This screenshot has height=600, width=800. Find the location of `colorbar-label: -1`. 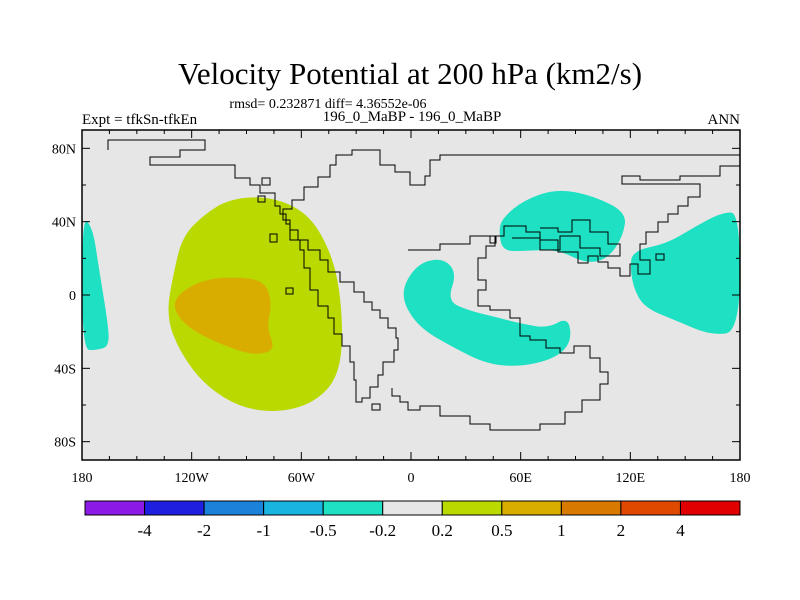

colorbar-label: -1 is located at coordinates (264, 530).